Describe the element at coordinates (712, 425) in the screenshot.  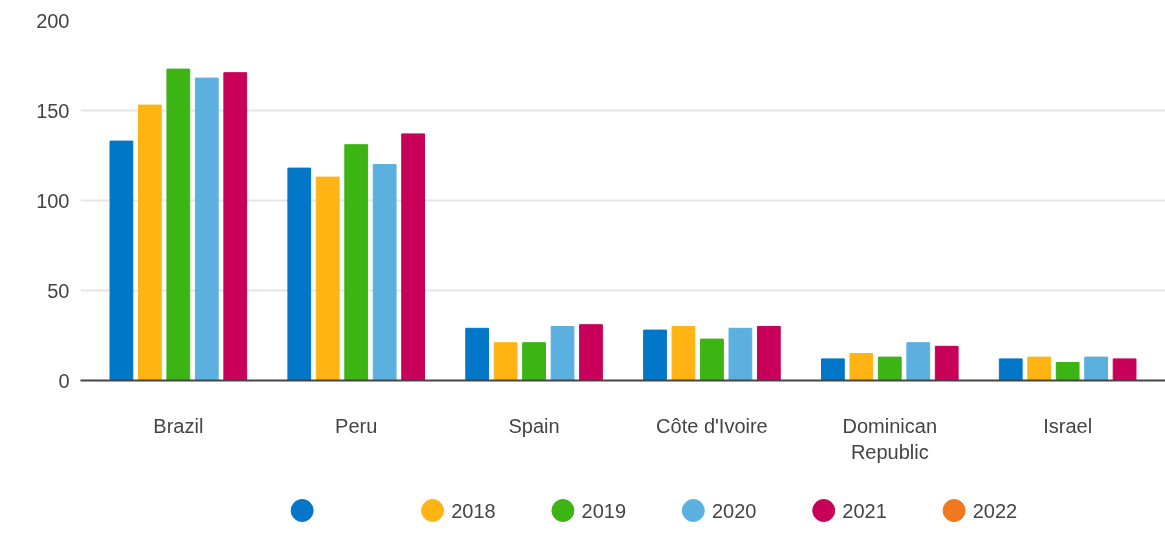
I see `x-tick-label: Côte d'Ivoire` at that location.